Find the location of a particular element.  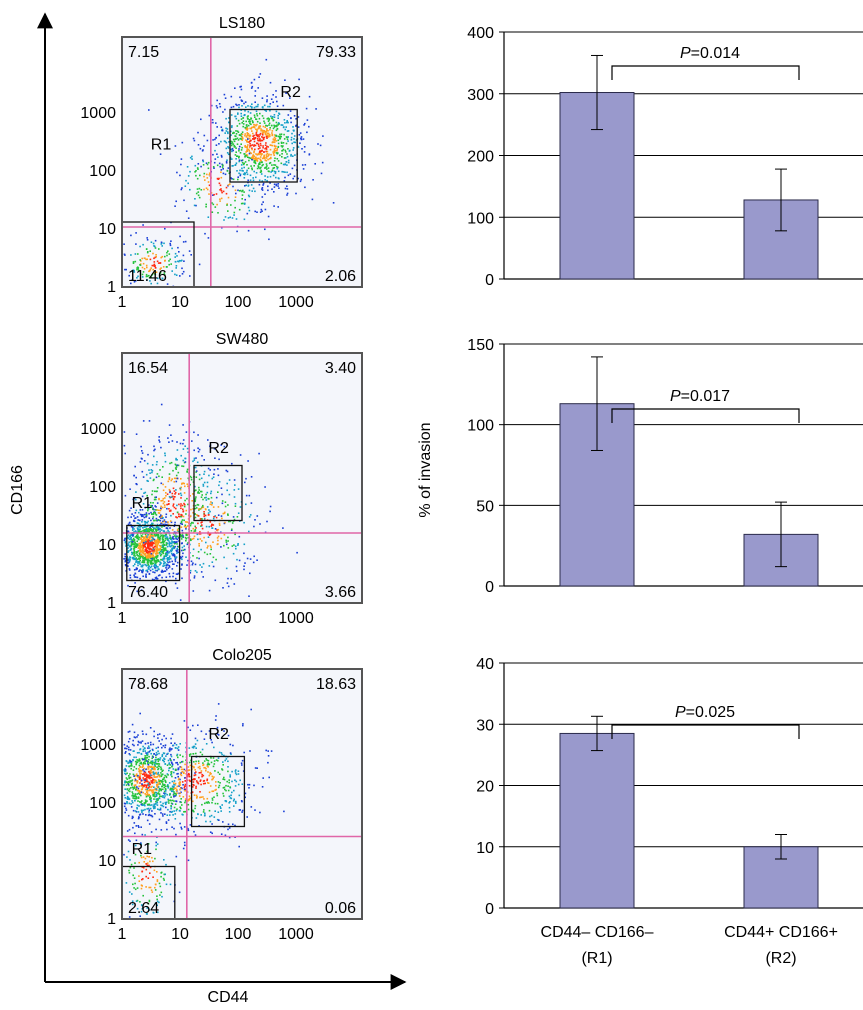

invasion-axis-label: % of invasion is located at coordinates (425, 469).